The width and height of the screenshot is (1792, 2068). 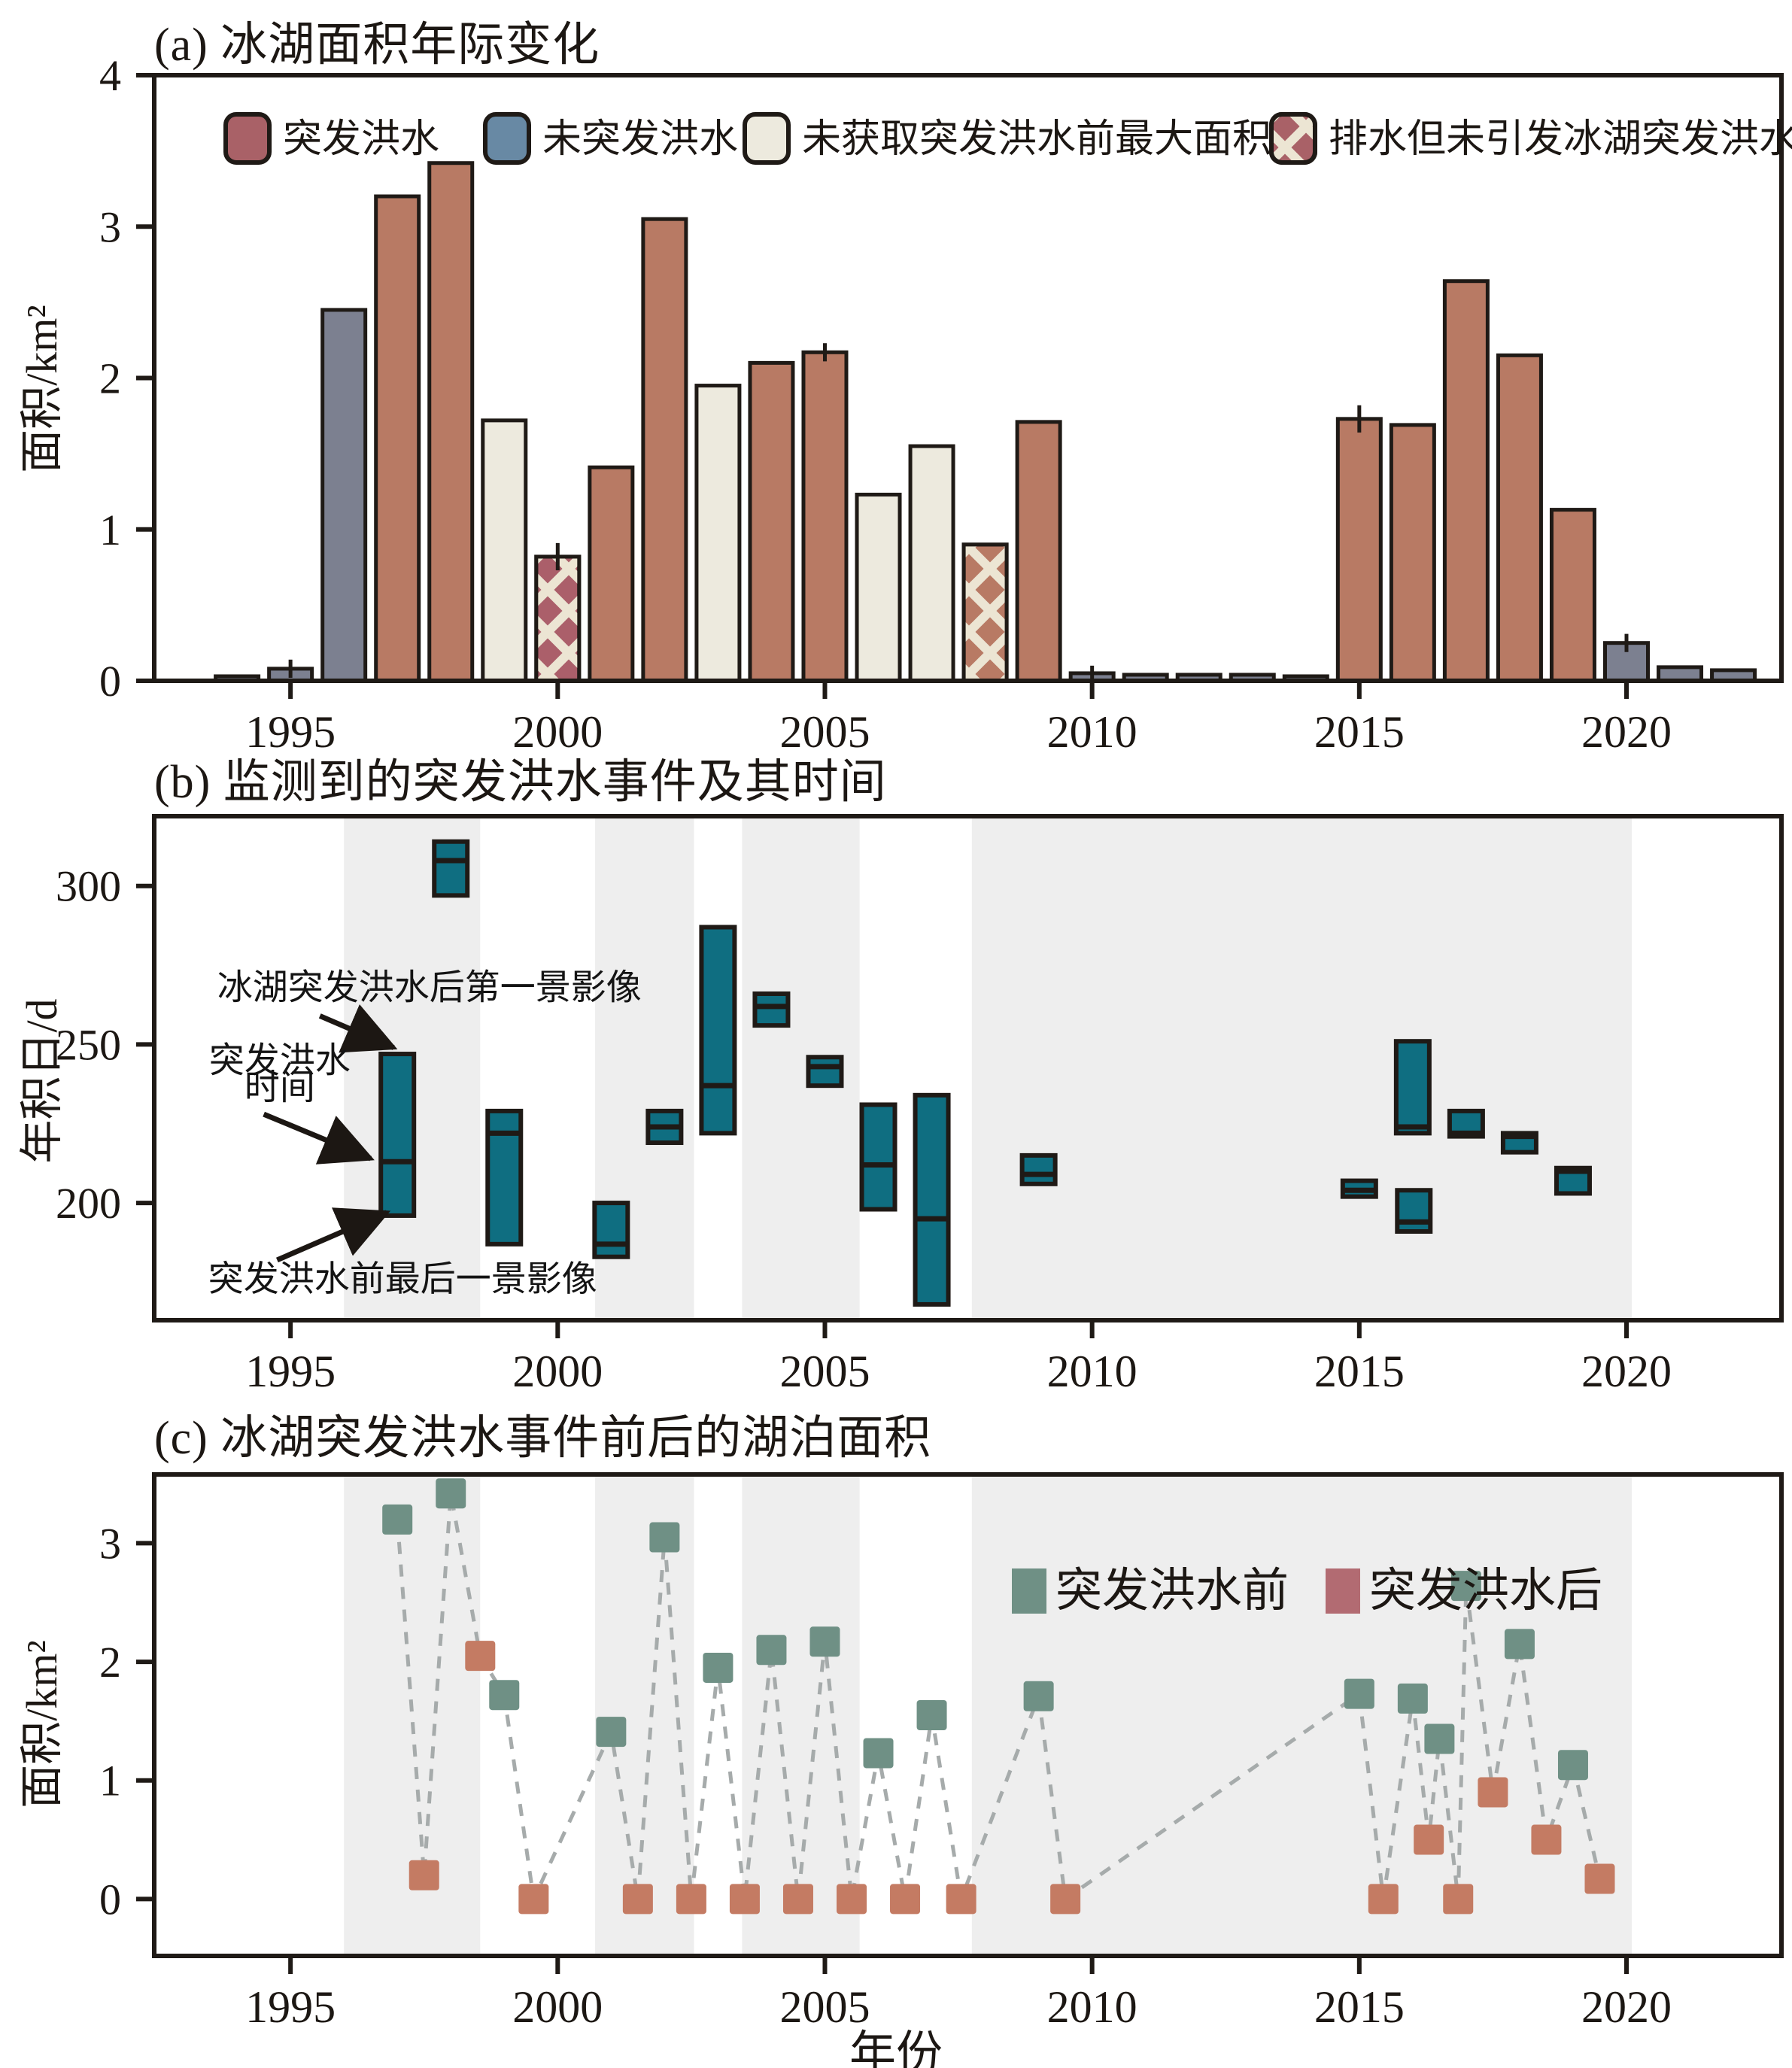 I want to click on x-axis-label: 年份, so click(x=896, y=2048).